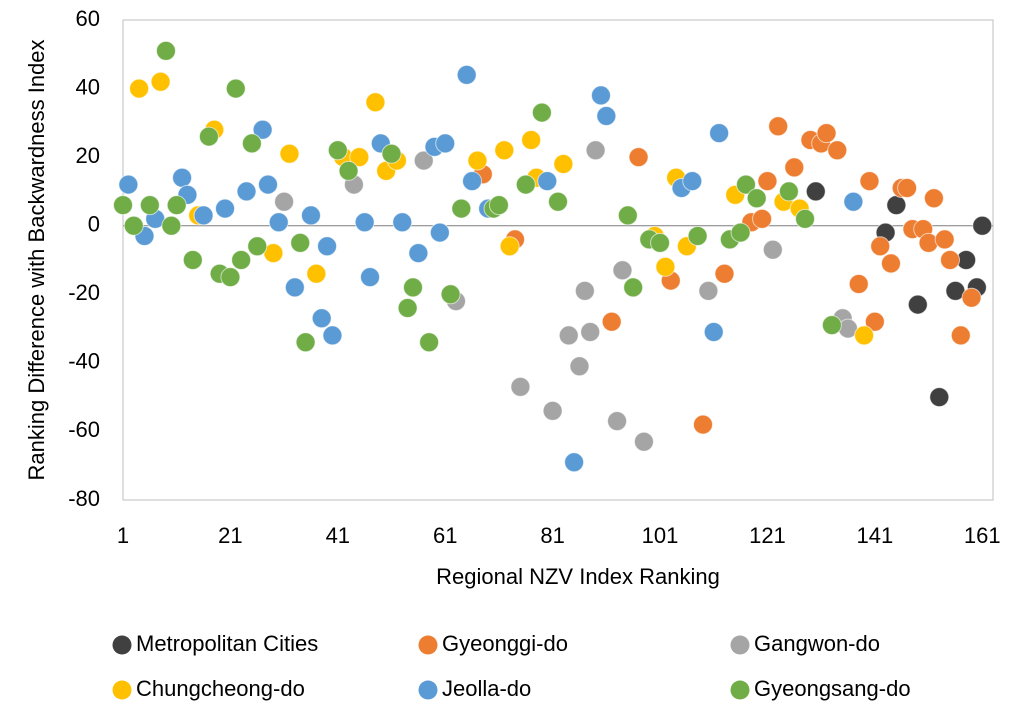  Describe the element at coordinates (123, 535) in the screenshot. I see `x-tick-label: 1` at that location.